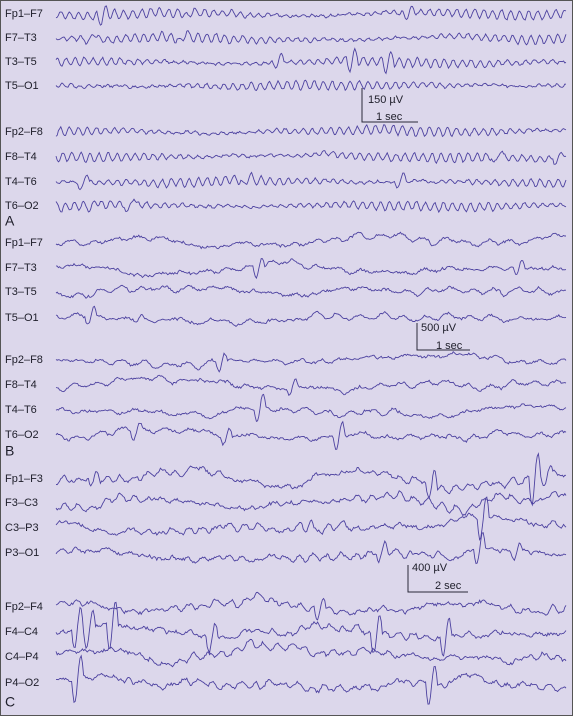 The image size is (573, 716). I want to click on panel-letter: C, so click(10, 702).